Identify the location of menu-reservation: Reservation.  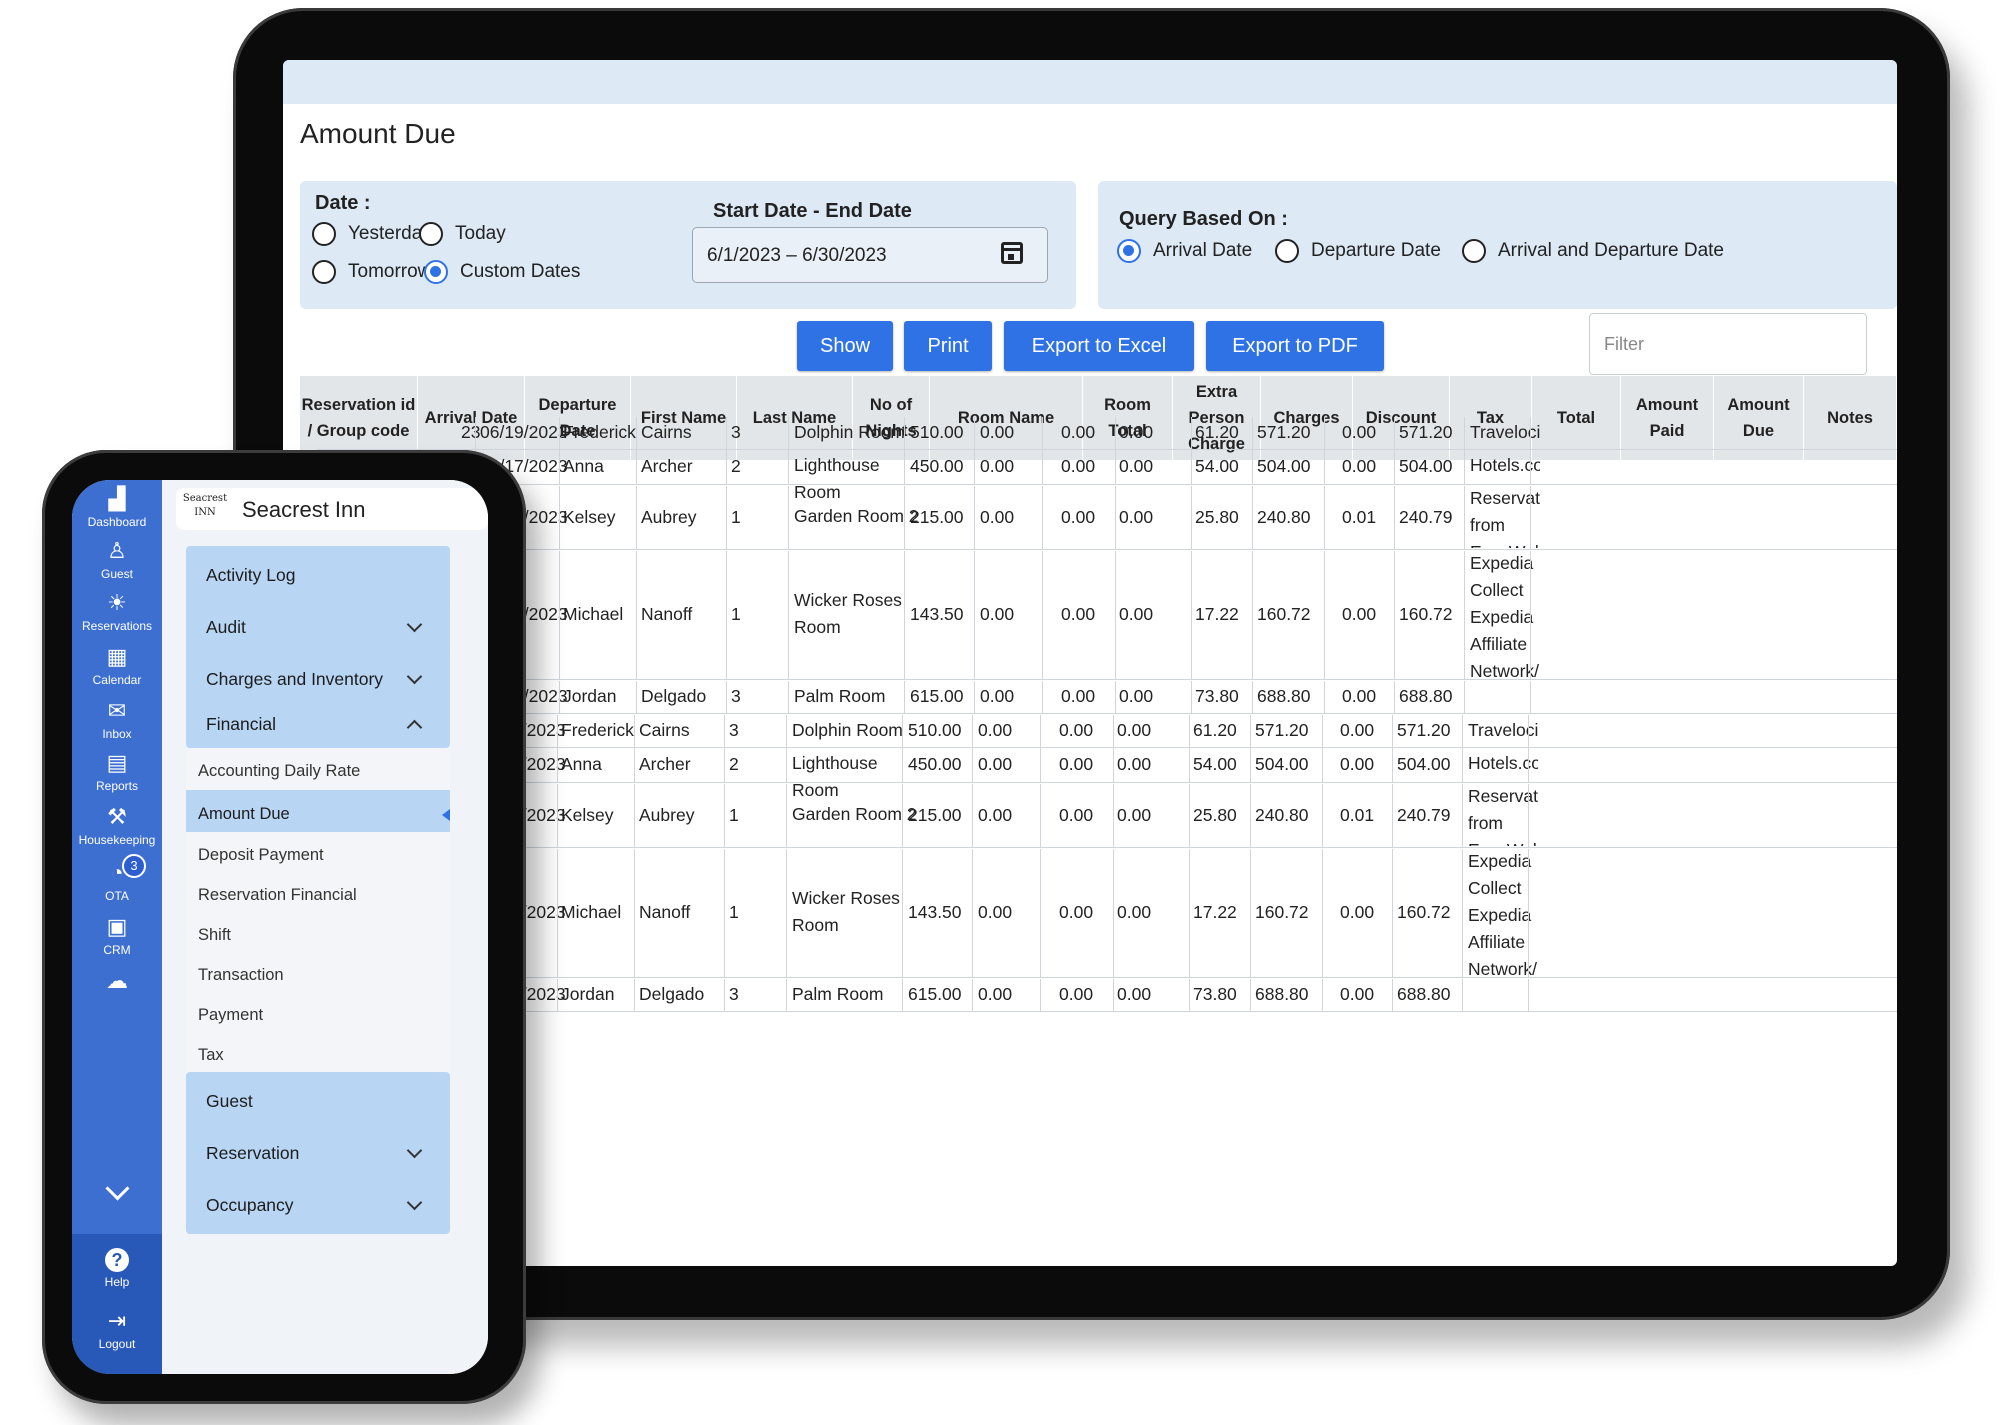
(318, 1153).